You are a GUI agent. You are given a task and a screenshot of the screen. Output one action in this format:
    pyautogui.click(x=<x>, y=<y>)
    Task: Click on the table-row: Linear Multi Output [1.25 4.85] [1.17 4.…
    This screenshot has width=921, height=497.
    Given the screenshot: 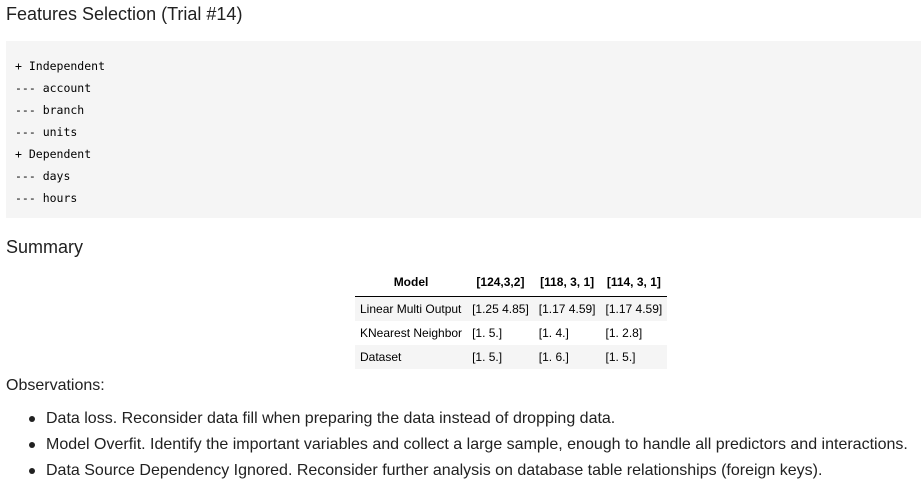 What is the action you would take?
    pyautogui.click(x=511, y=308)
    